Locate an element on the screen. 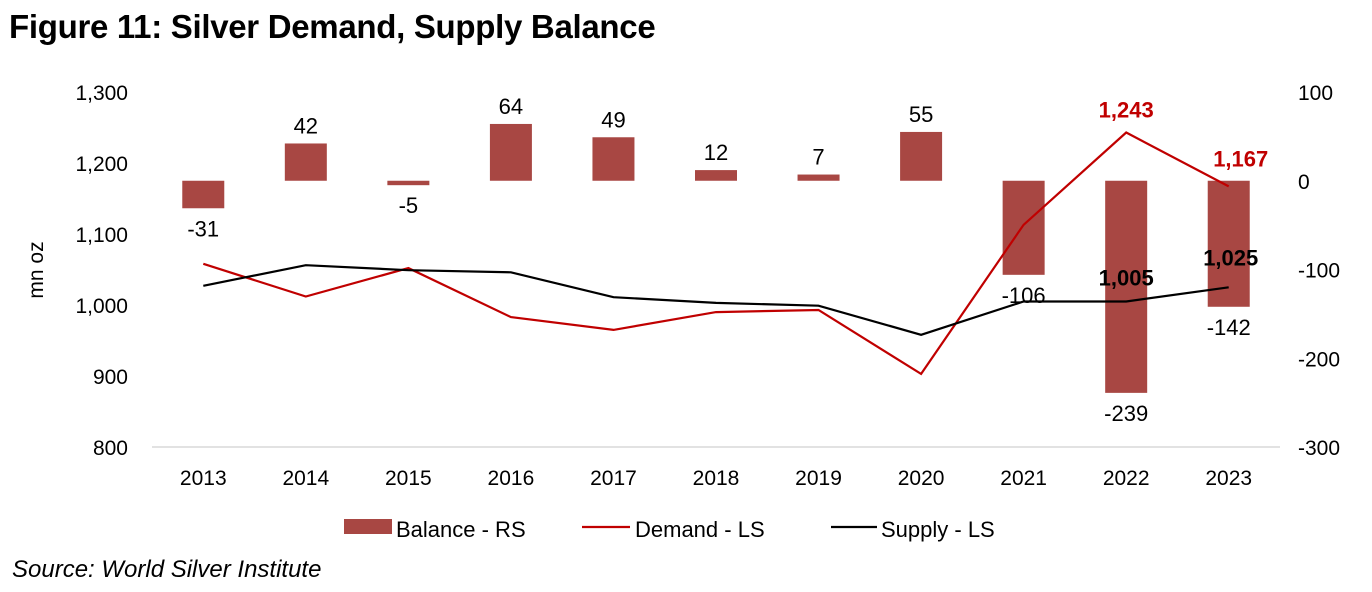  y-left-tick-label: 800 is located at coordinates (110, 448).